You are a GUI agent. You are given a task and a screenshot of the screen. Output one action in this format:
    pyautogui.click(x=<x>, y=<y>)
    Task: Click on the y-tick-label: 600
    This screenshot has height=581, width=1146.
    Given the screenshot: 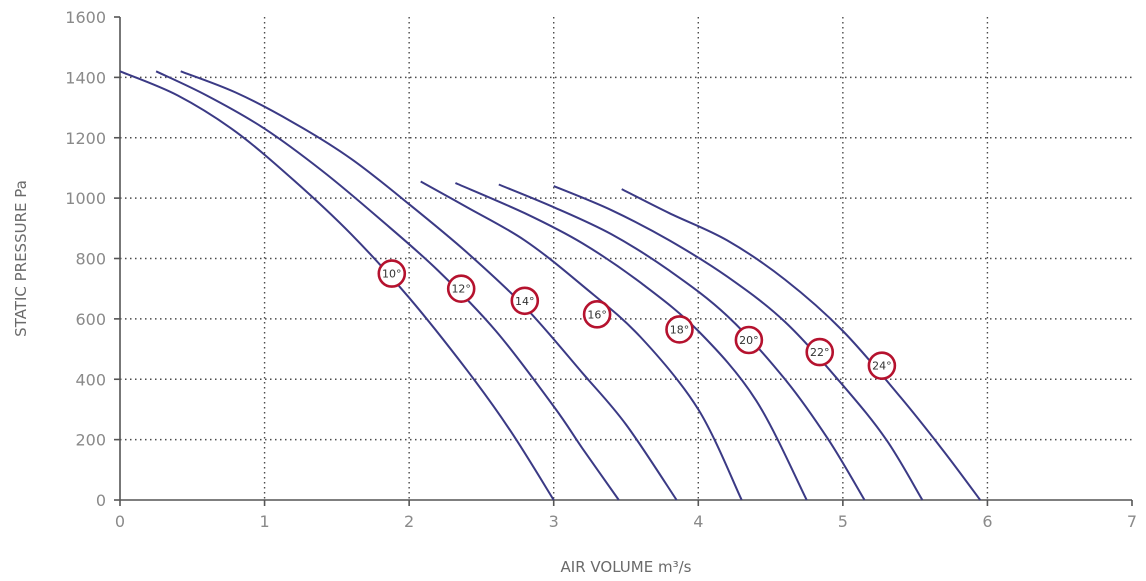 What is the action you would take?
    pyautogui.click(x=90, y=319)
    